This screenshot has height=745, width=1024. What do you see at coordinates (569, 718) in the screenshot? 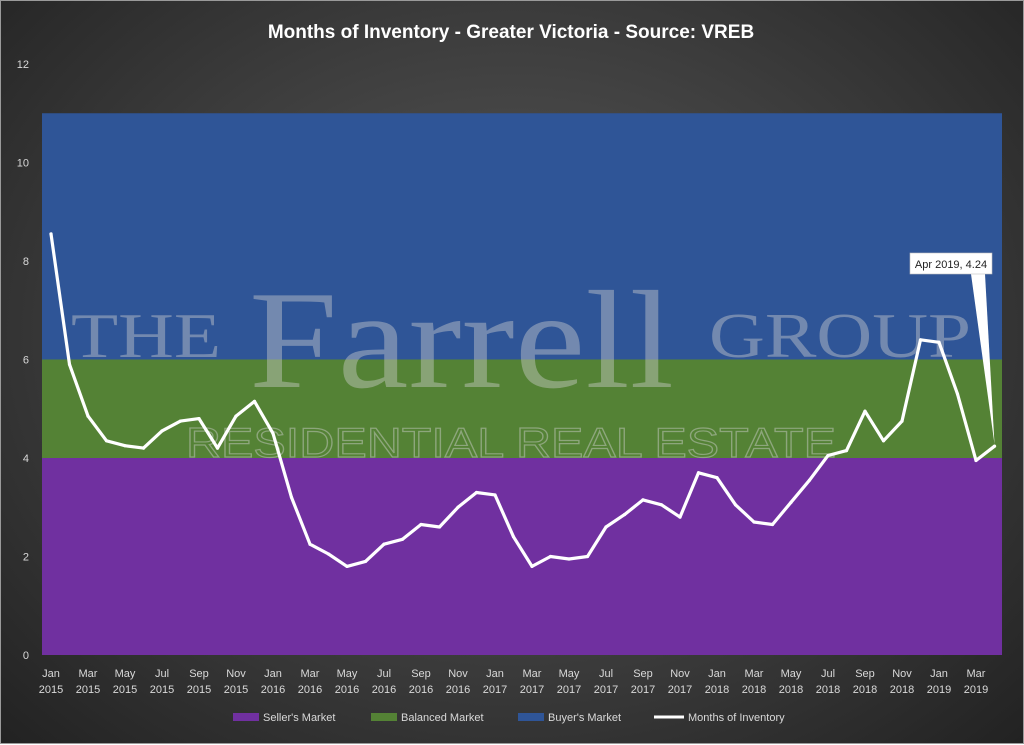
I see `legend-item: Buyer's Market` at bounding box center [569, 718].